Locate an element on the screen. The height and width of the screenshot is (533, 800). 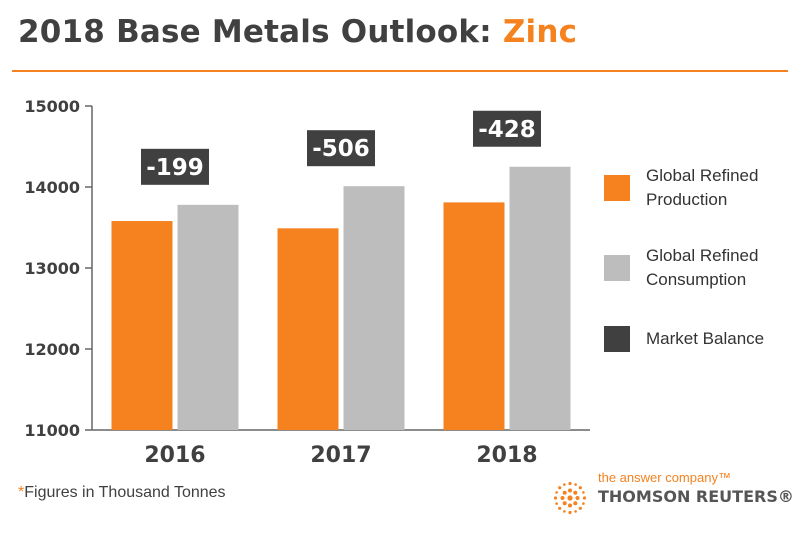
title-main: 2018 Base Metals Outlook: is located at coordinates (255, 32).